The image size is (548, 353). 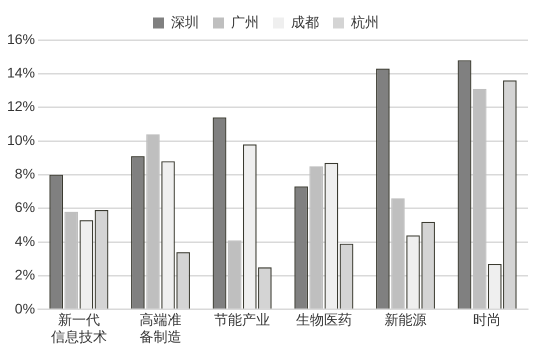 I want to click on y-tick-label: 4%, so click(x=25, y=240).